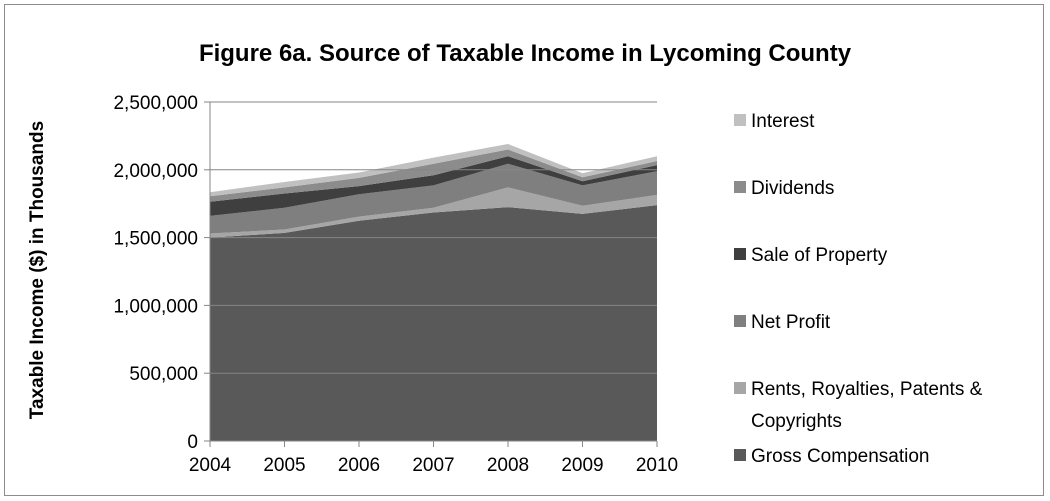  I want to click on legend-swatch-dividends, so click(740, 187).